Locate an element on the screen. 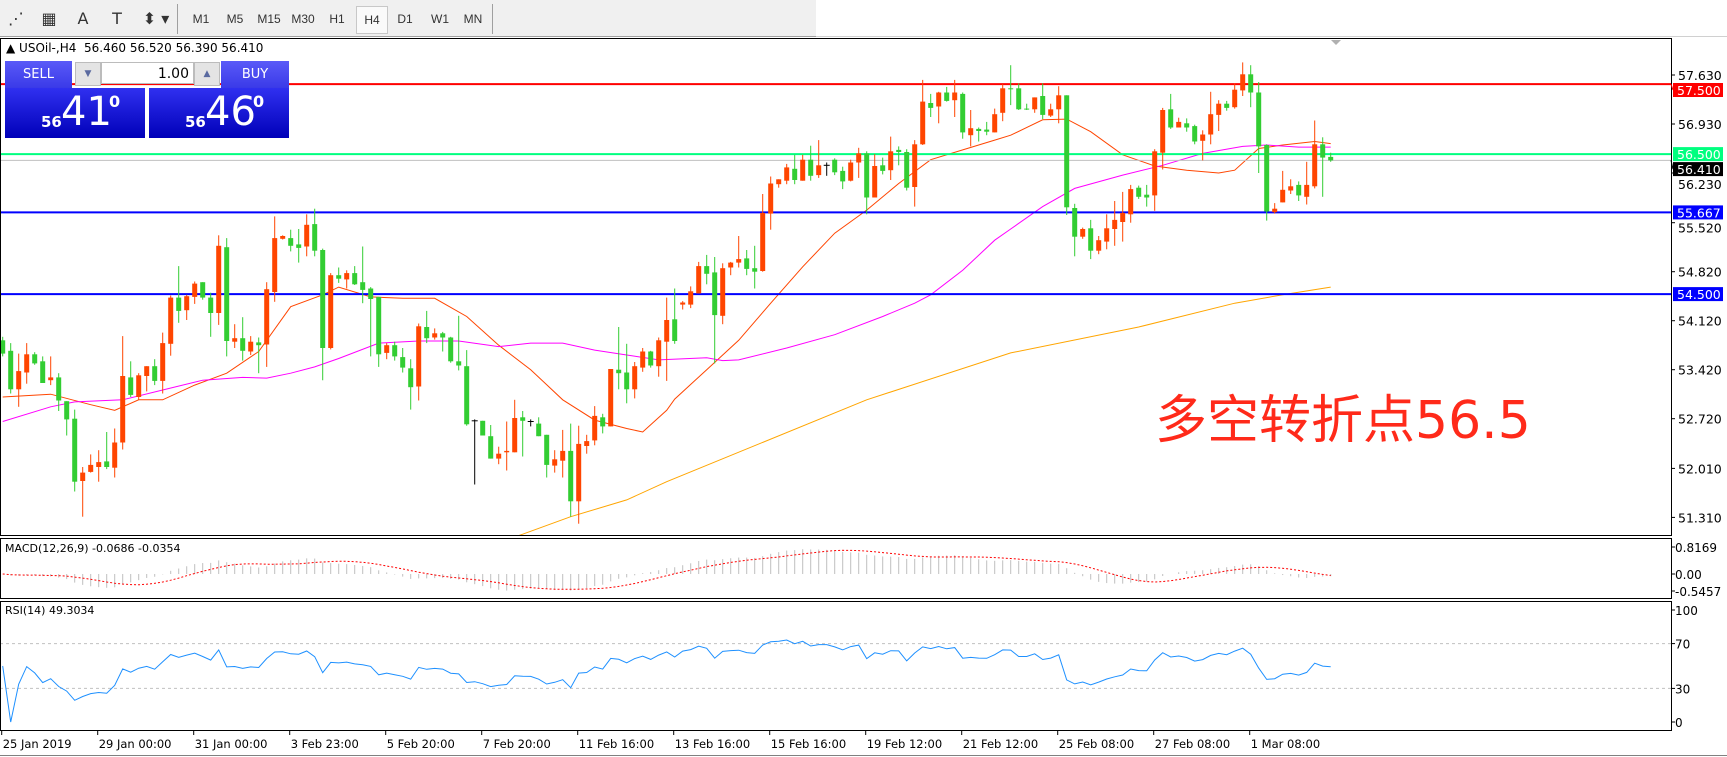 This screenshot has width=1727, height=757. price-level-tag-label: 57.500 is located at coordinates (1699, 90).